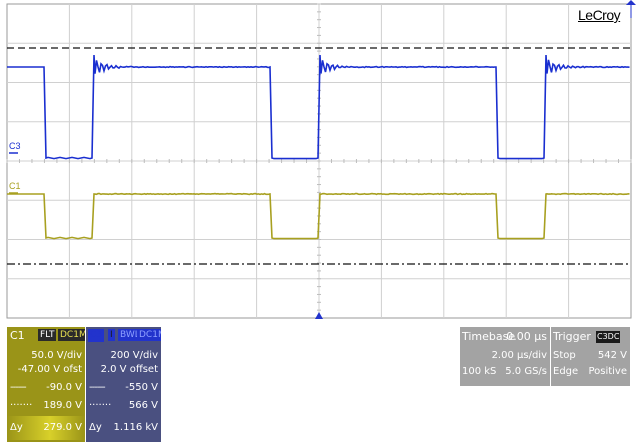  What do you see at coordinates (612, 356) in the screenshot?
I see `trigger-level: 542 V` at bounding box center [612, 356].